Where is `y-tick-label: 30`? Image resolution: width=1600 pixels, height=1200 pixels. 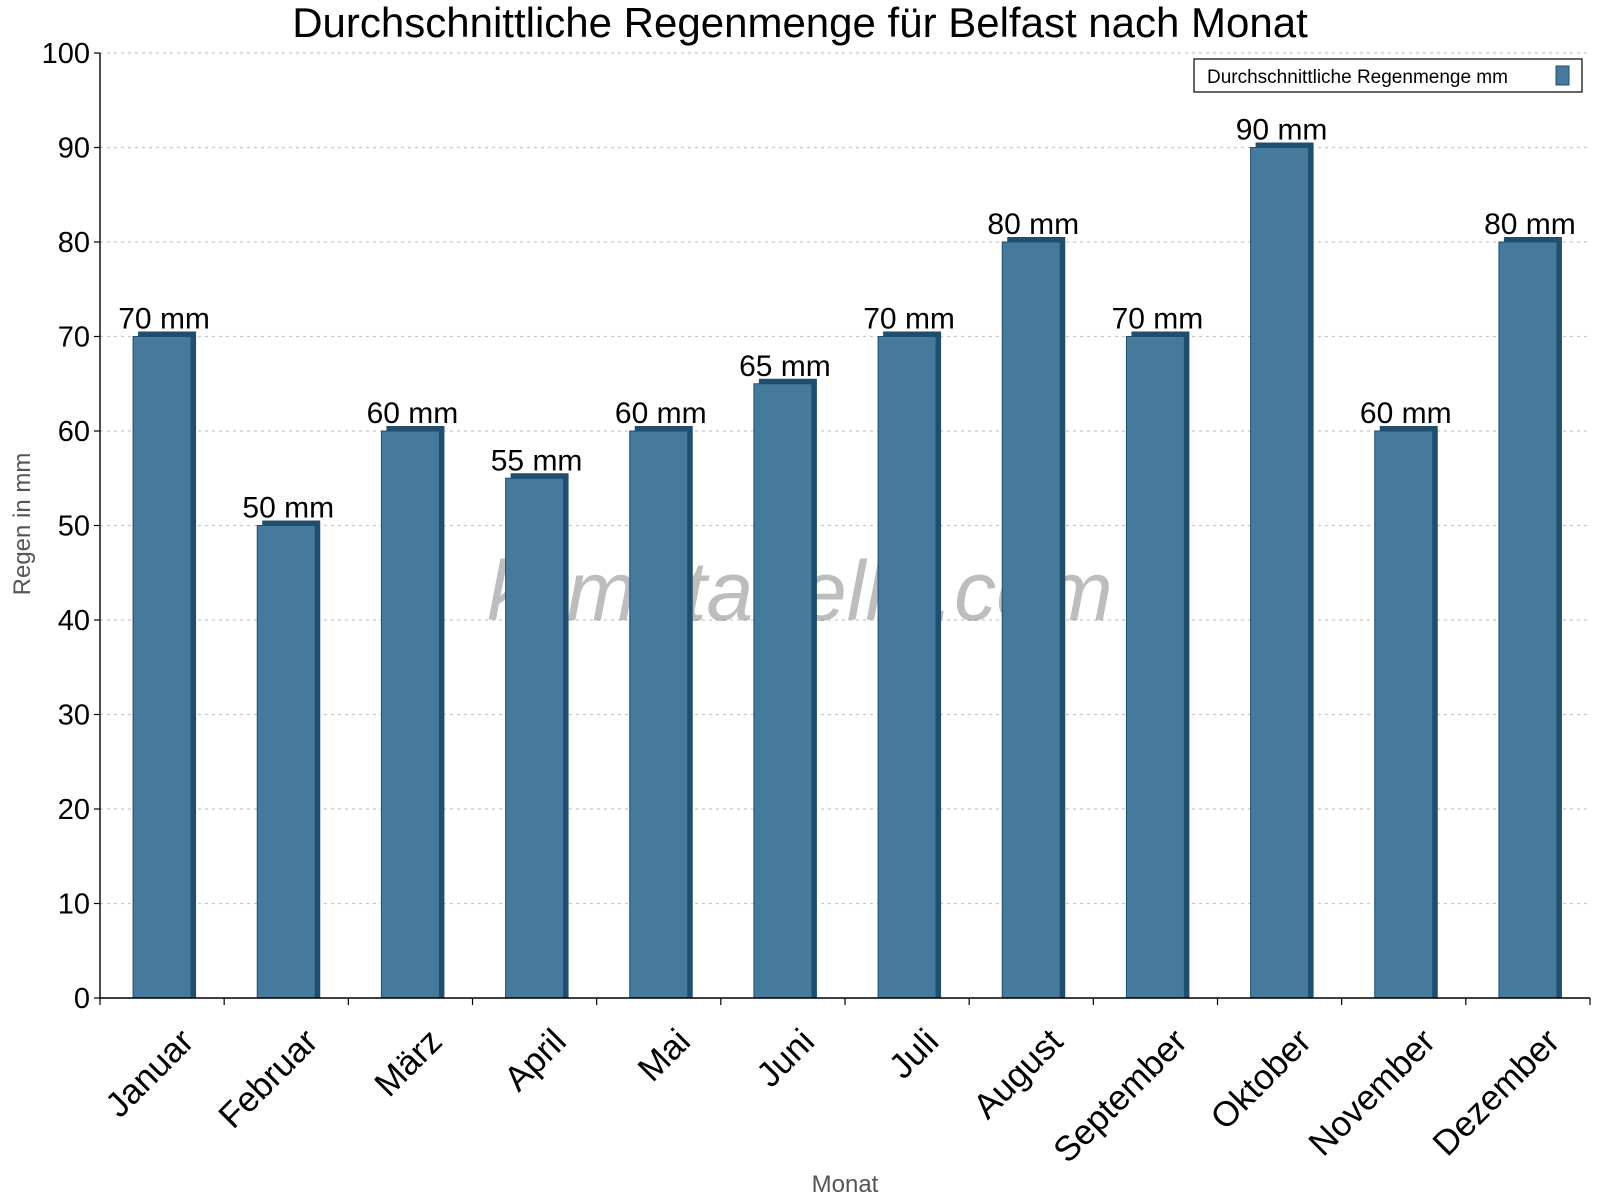 y-tick-label: 30 is located at coordinates (74, 716).